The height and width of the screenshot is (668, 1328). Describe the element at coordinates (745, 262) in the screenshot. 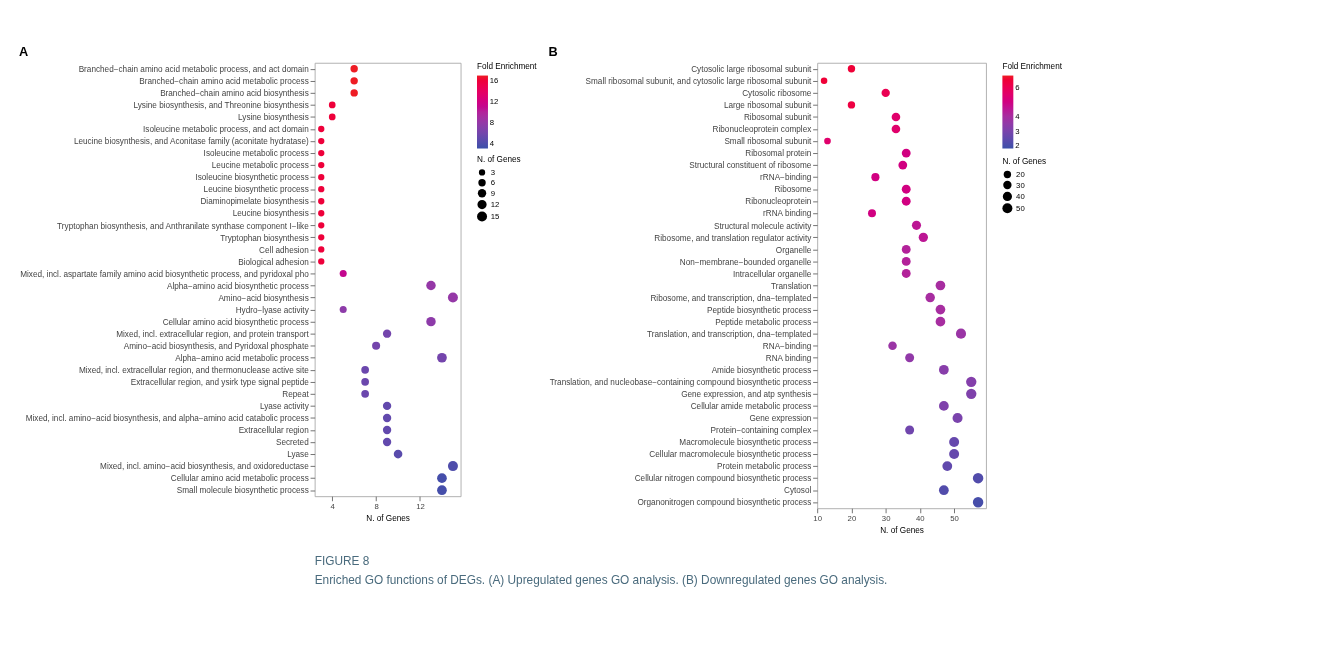

I see `y-tick-label: Non−membrane−bounded organelle` at that location.